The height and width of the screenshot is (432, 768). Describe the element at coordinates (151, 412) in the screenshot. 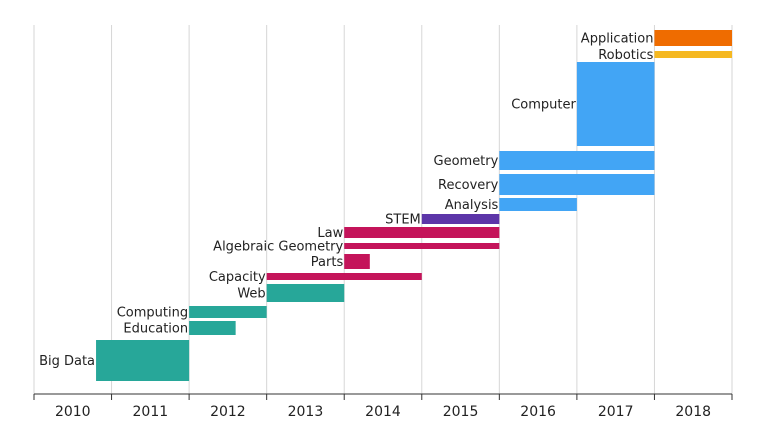

I see `x-tick-label: 2011` at that location.